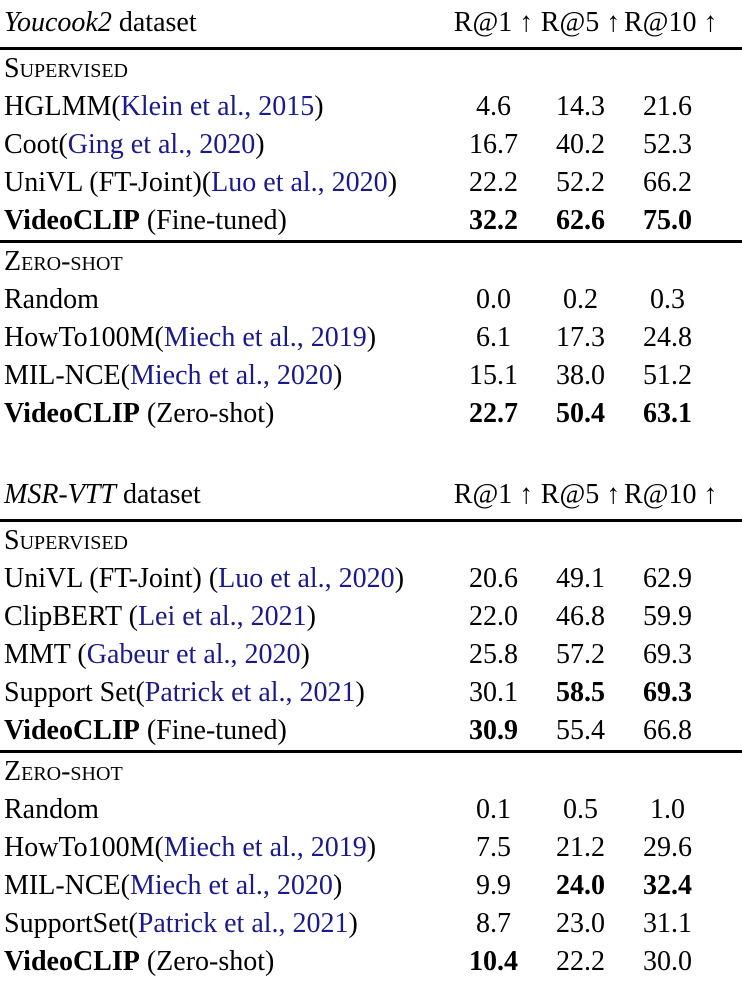 This screenshot has height=981, width=742. Describe the element at coordinates (580, 578) in the screenshot. I see `metric-value: 49.1` at that location.